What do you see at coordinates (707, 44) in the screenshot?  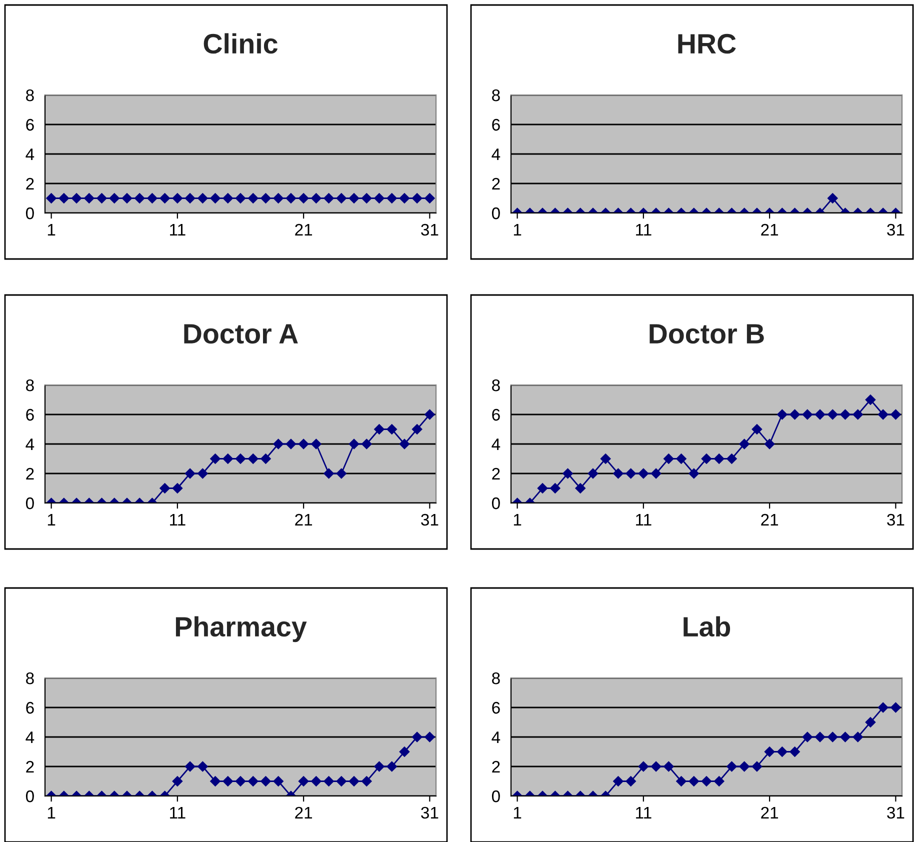 I see `chart-title: HRC` at bounding box center [707, 44].